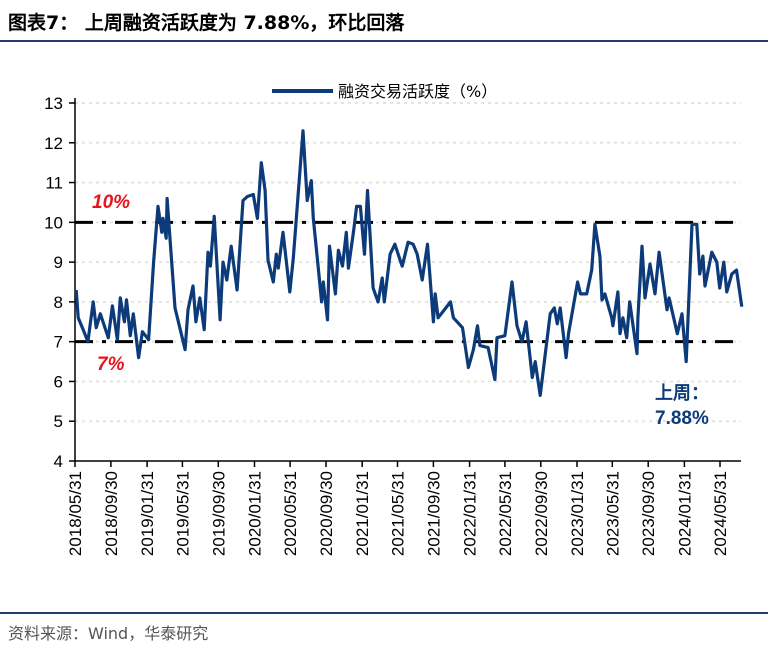 The width and height of the screenshot is (781, 653). Describe the element at coordinates (682, 393) in the screenshot. I see `annotation-line1: 上周：` at that location.